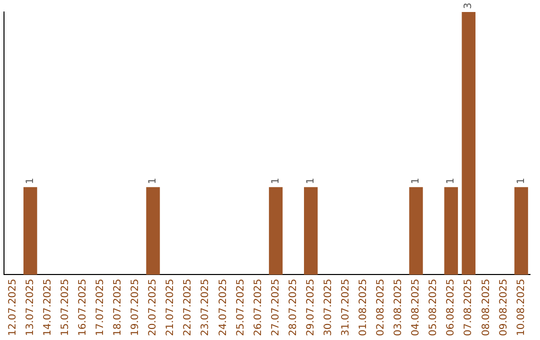  I want to click on x-tick-label: 31.07.2025, so click(346, 307).